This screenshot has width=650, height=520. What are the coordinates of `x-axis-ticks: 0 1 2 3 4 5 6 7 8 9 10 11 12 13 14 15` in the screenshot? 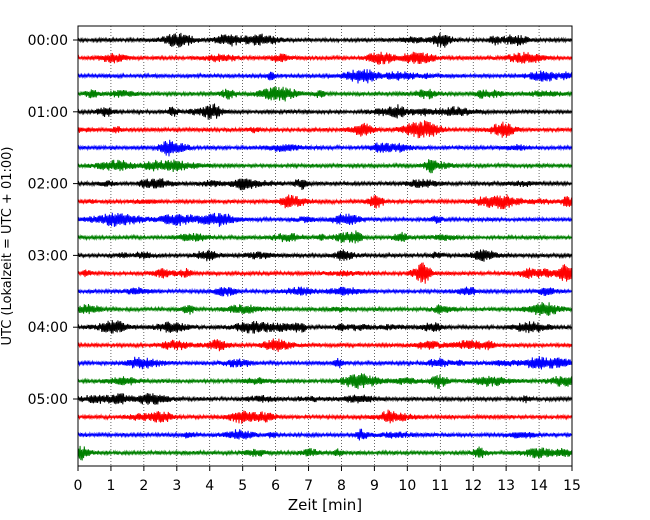 It's located at (327, 480).